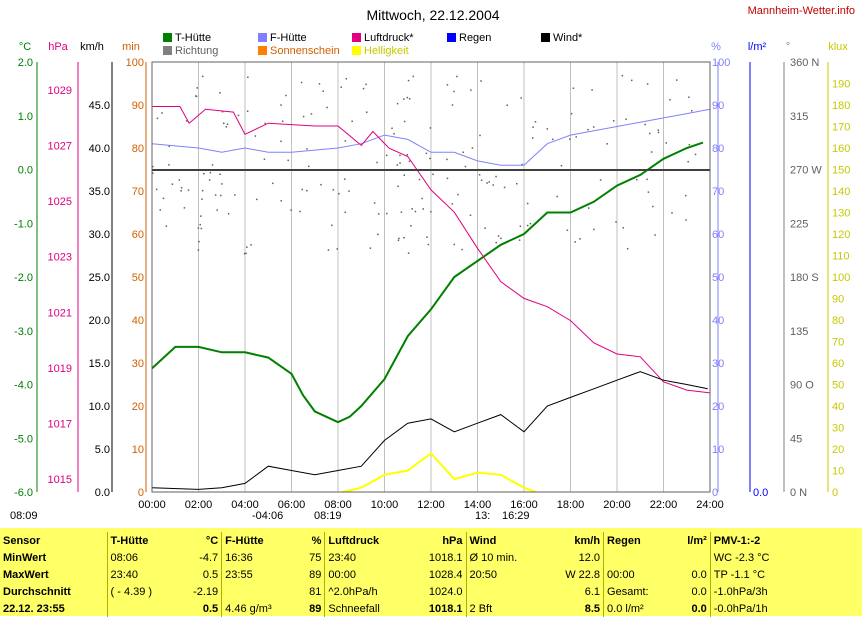  What do you see at coordinates (356, 37) in the screenshot?
I see `legend-swatch-luftdruck` at bounding box center [356, 37].